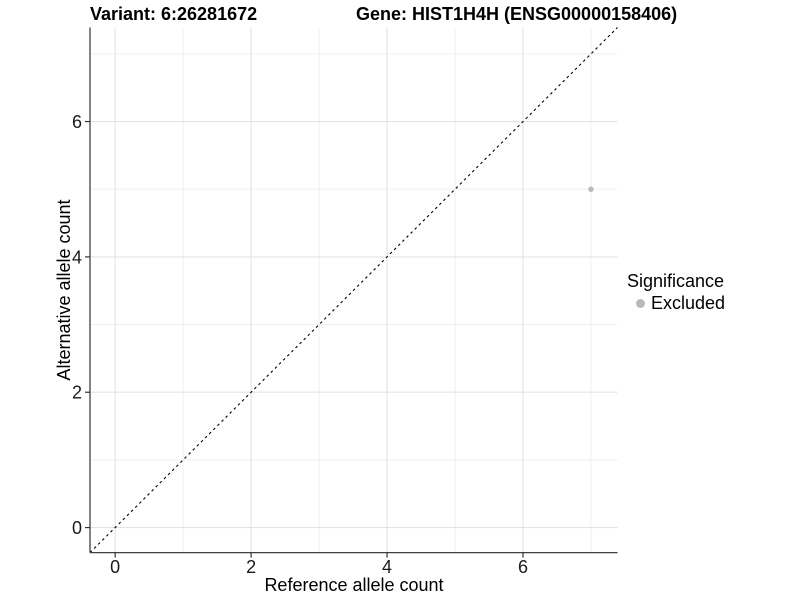 The width and height of the screenshot is (800, 600). Describe the element at coordinates (251, 567) in the screenshot. I see `x-tick-label: 2` at that location.